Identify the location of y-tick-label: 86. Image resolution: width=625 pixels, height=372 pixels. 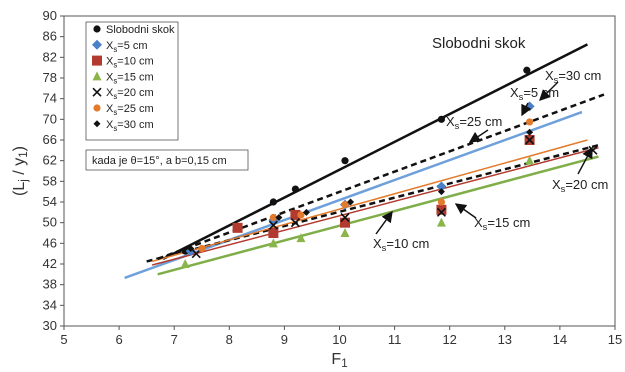
(50, 36).